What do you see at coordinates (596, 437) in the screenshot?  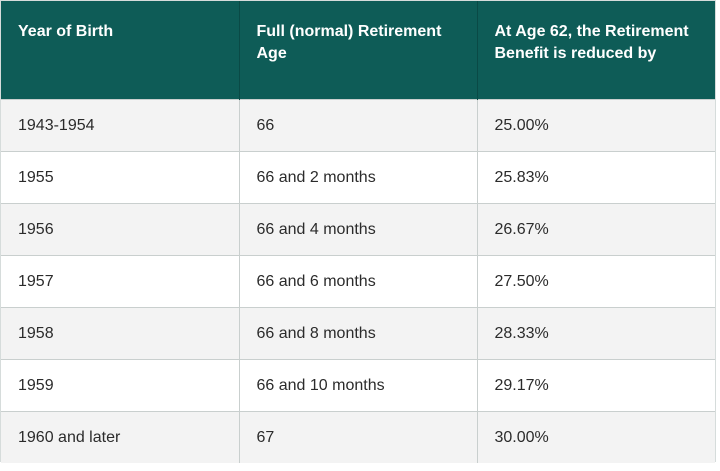 I see `cell-reduction: 30.00%` at bounding box center [596, 437].